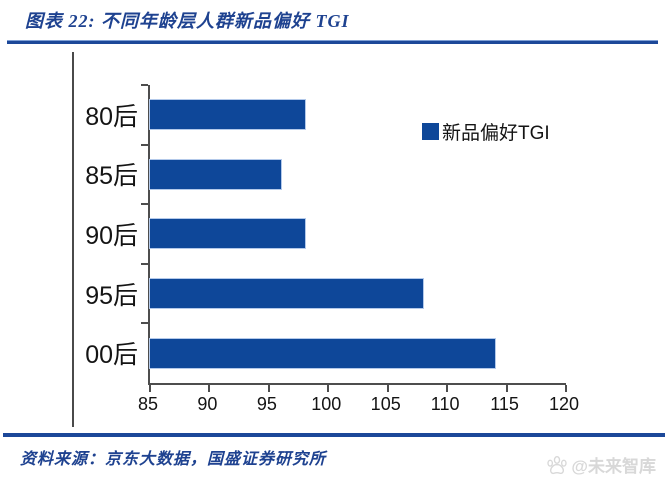 The width and height of the screenshot is (668, 484). I want to click on category-label-00后: 00后, so click(111, 355).